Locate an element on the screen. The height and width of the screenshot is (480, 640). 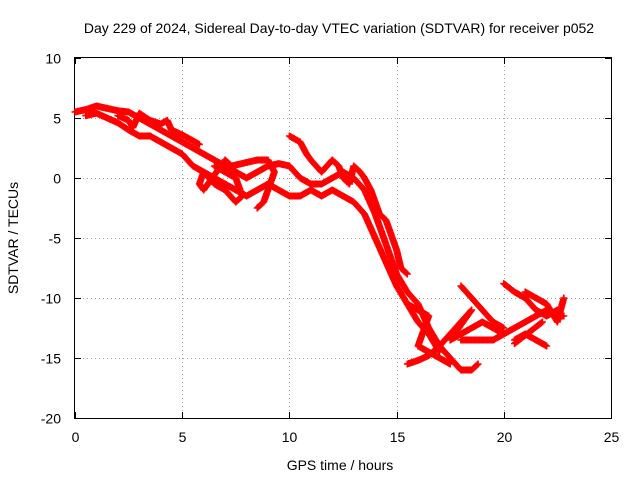
x-tick-label: 0 is located at coordinates (76, 437).